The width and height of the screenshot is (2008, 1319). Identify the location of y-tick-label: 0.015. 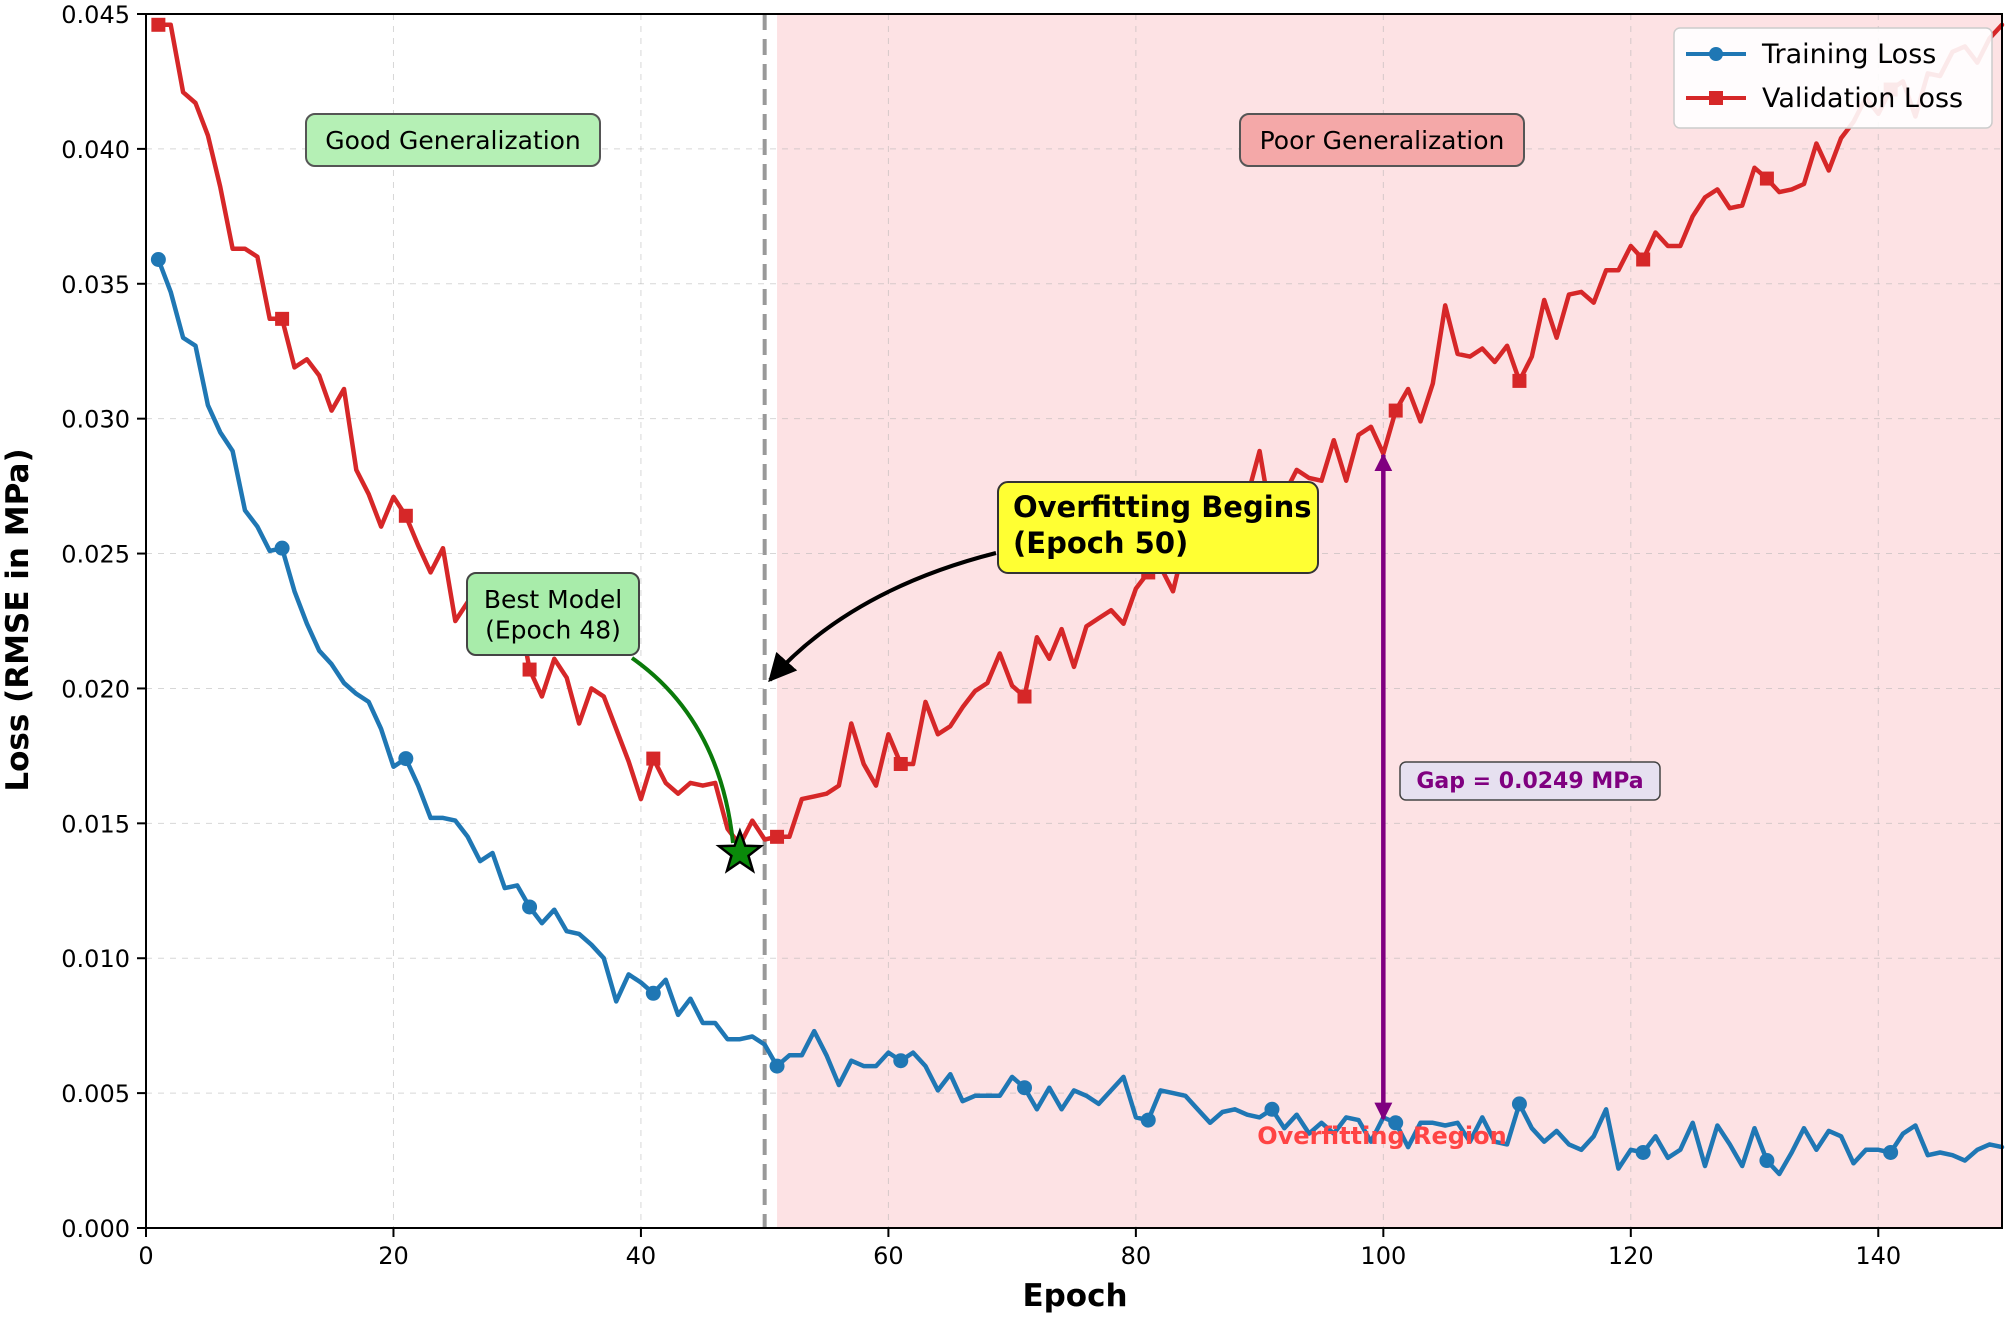
(95, 824).